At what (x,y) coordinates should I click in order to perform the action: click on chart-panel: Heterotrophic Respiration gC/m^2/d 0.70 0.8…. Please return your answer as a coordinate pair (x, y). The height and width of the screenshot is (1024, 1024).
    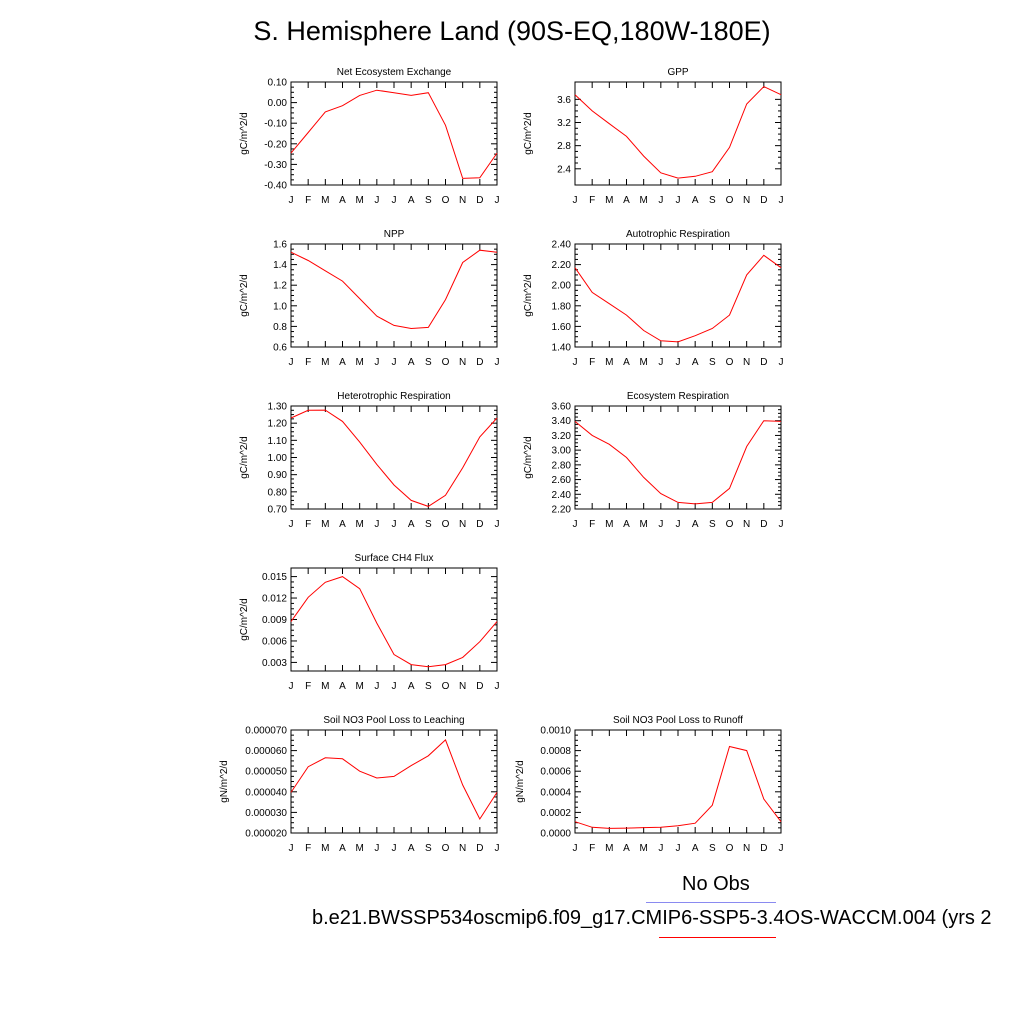
    Looking at the image, I should click on (369, 460).